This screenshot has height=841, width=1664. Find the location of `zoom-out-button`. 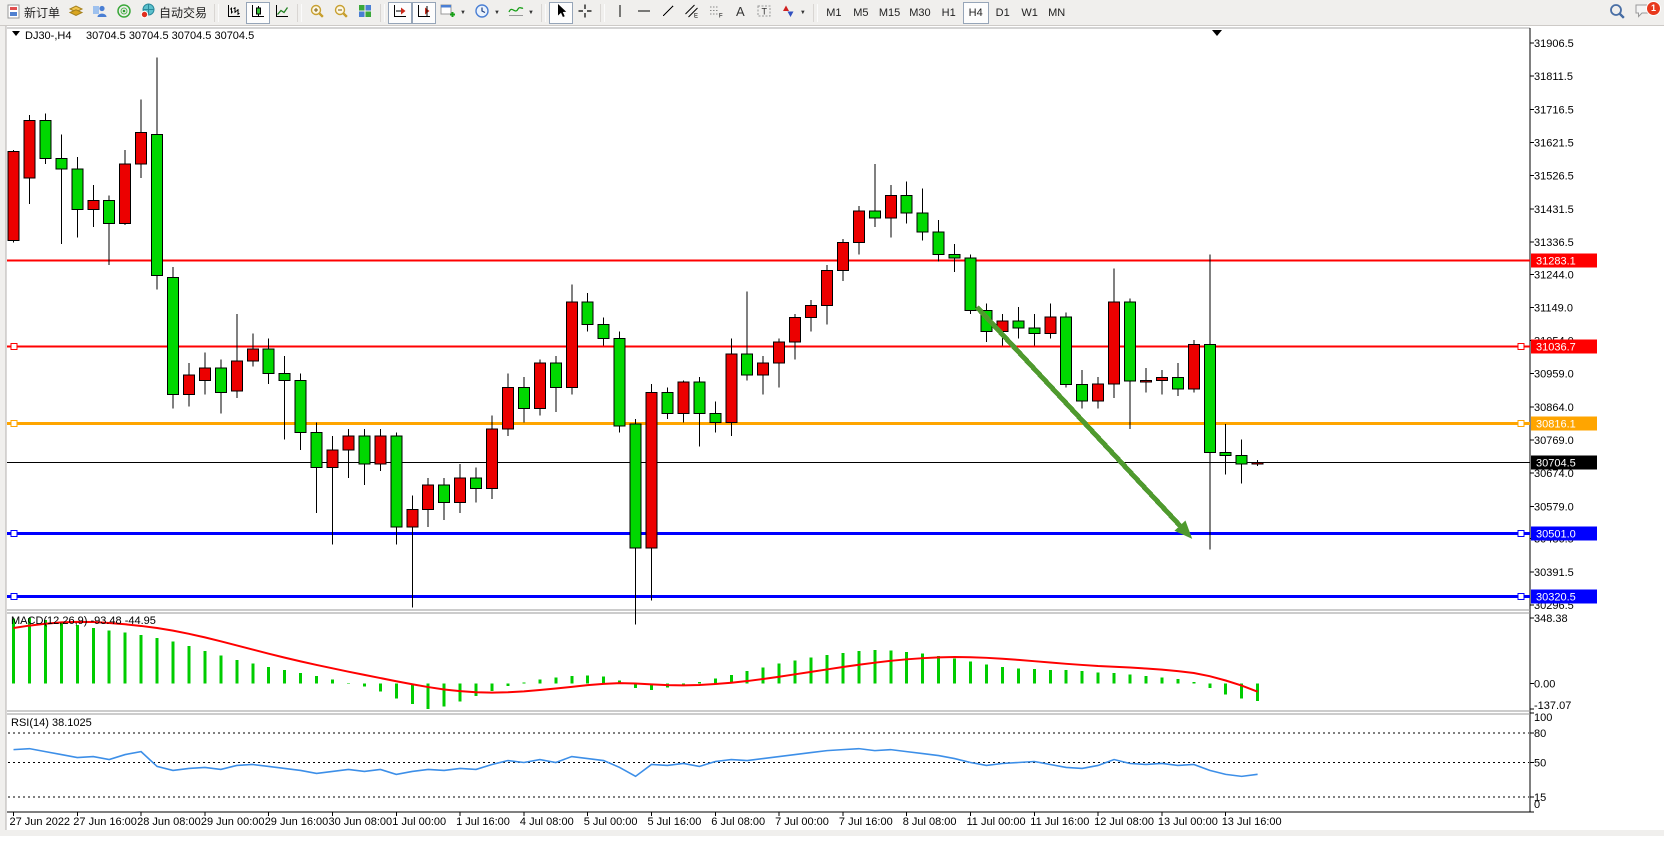

zoom-out-button is located at coordinates (341, 13).